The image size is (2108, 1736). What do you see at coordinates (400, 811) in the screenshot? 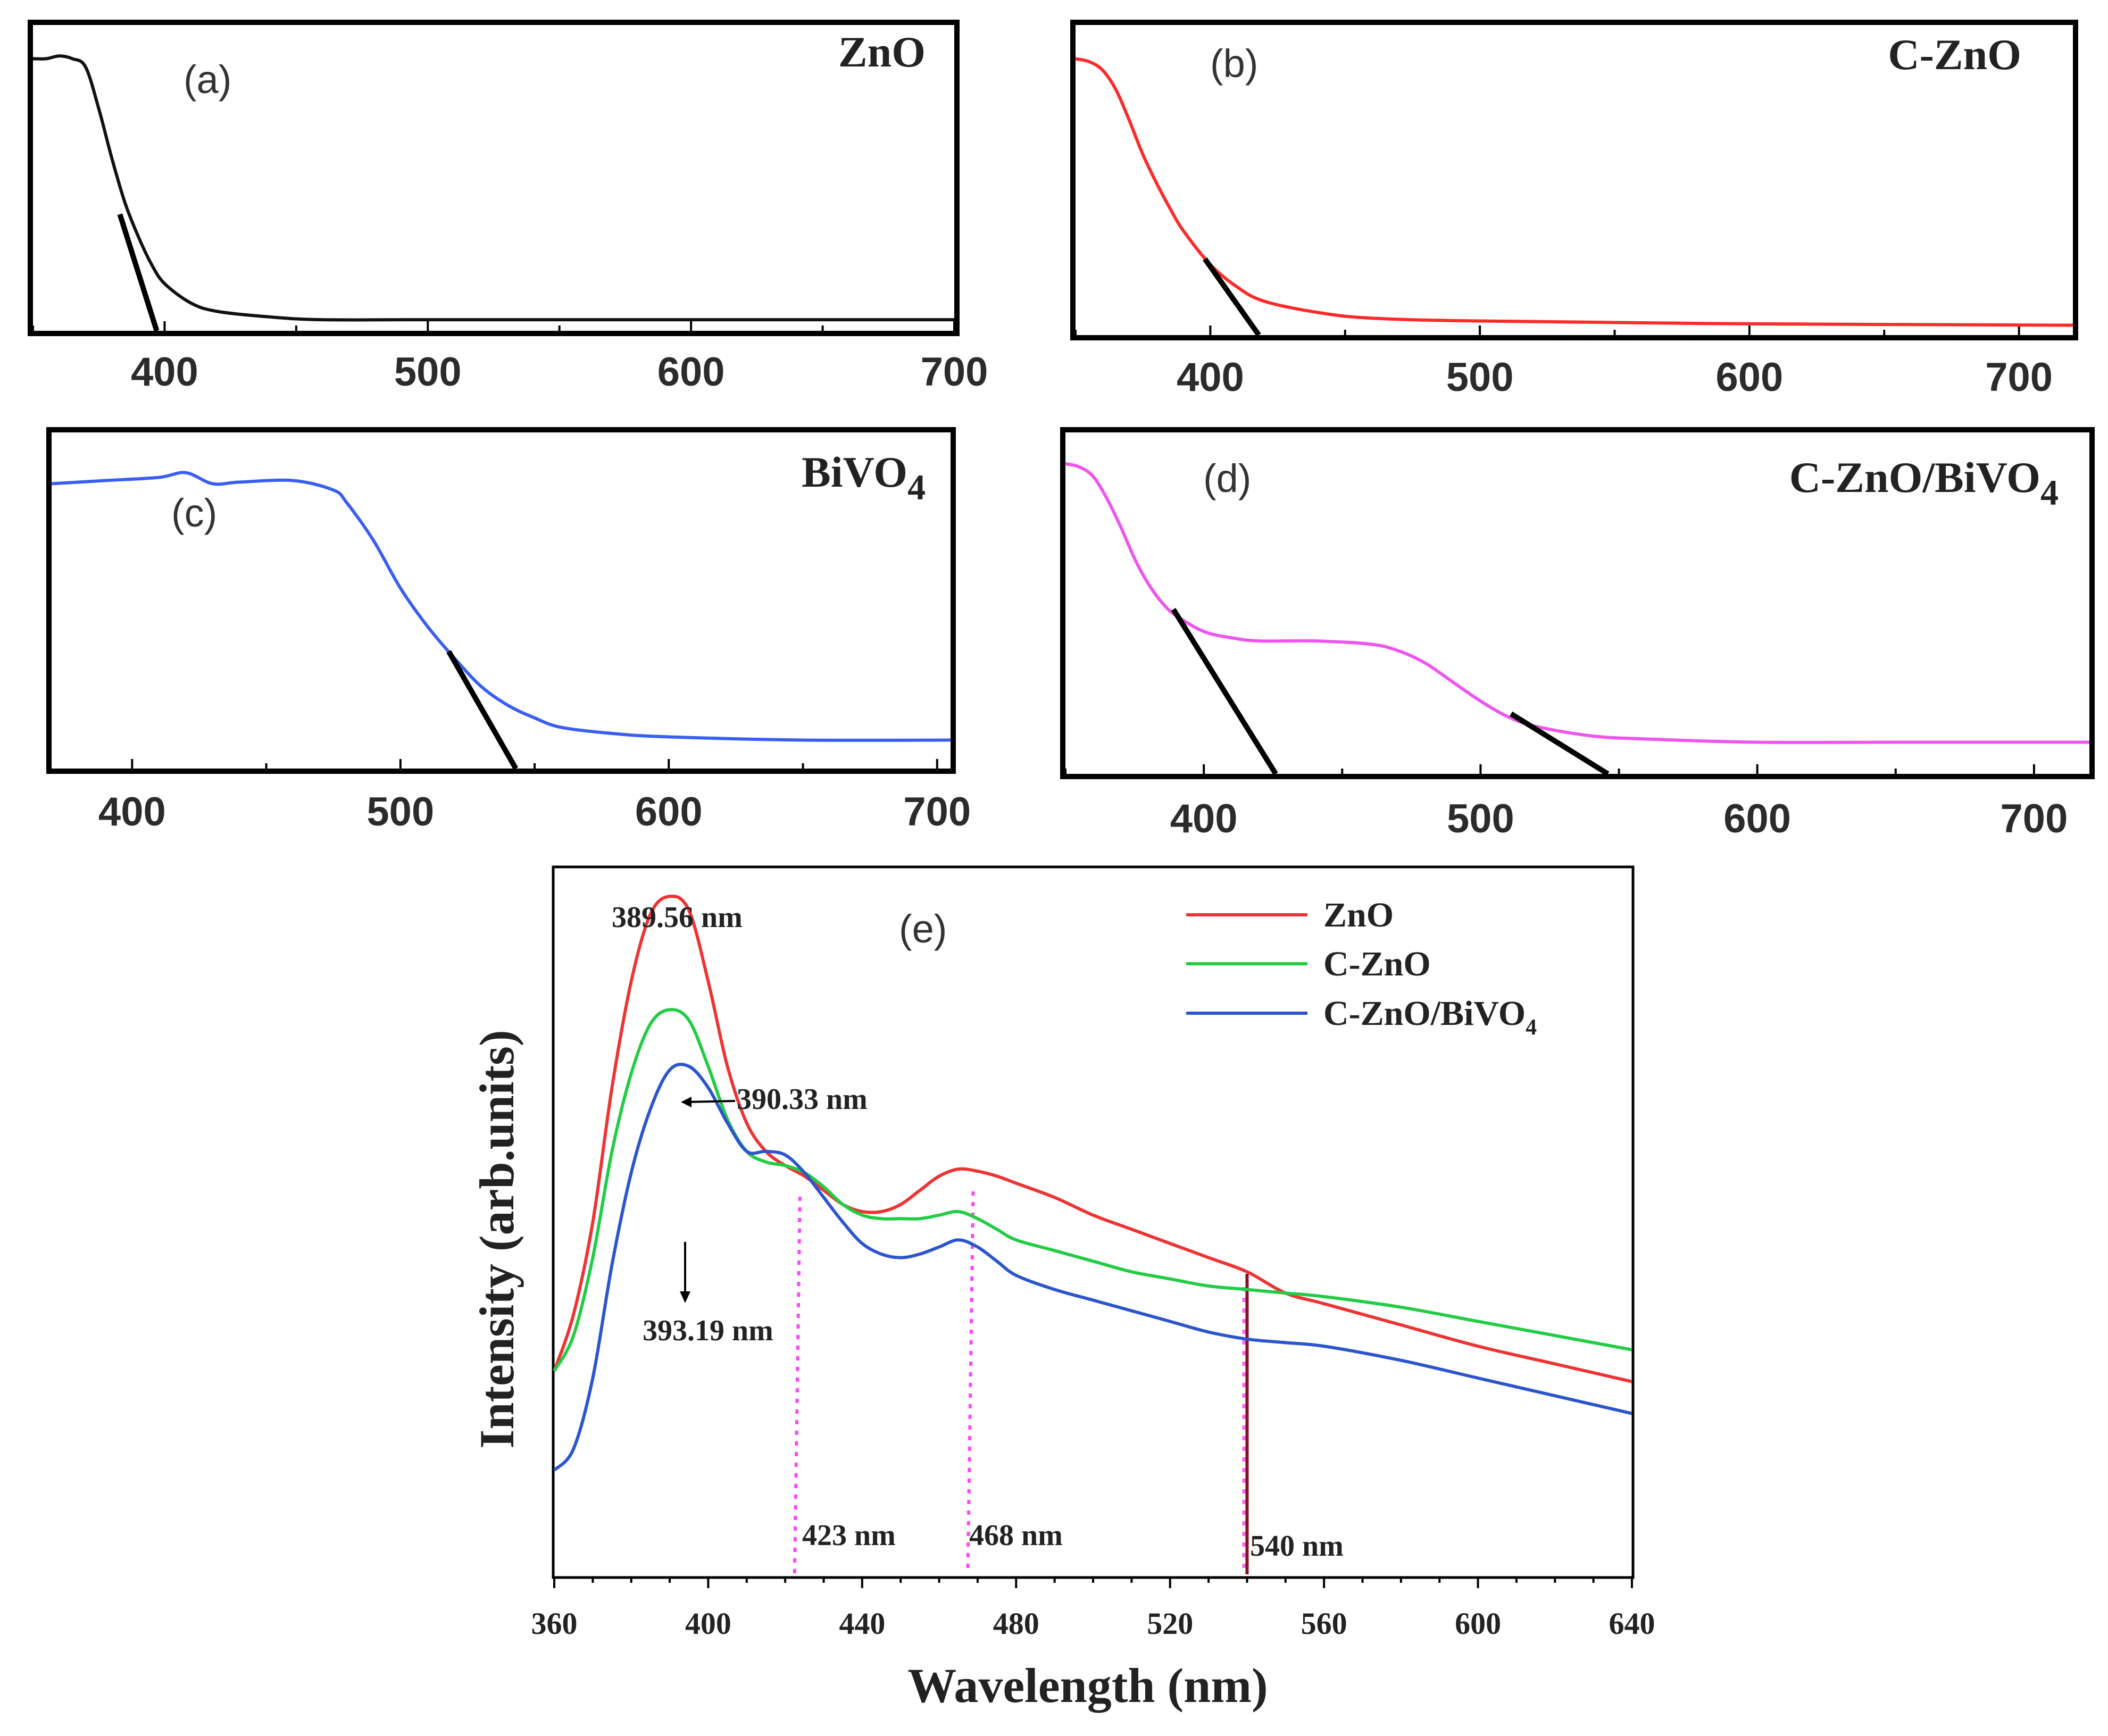
I see `panel-c-tick-label-500: 500` at bounding box center [400, 811].